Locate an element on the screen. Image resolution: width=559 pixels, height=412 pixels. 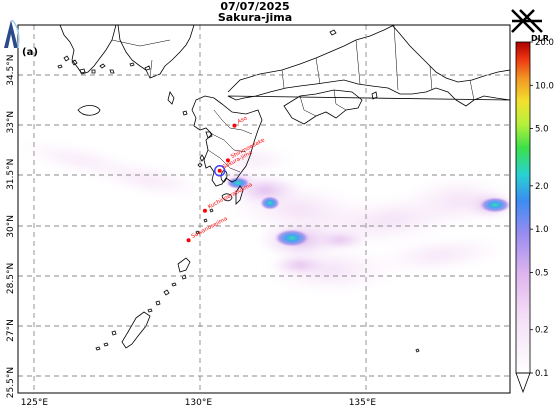
colorbar-tick-label: 0.5 is located at coordinates (542, 273).